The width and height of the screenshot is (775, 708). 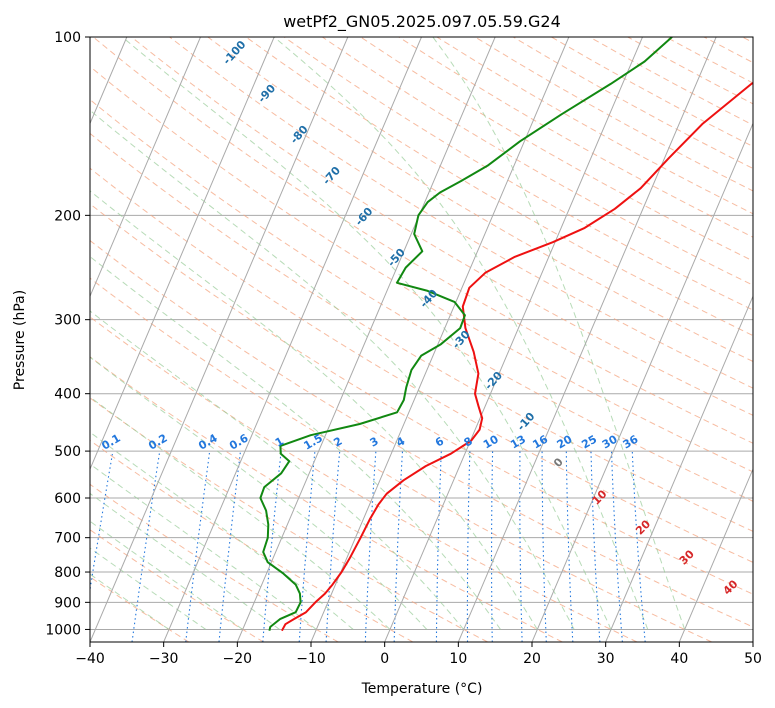 I want to click on x-tick-label: −10, so click(x=311, y=659).